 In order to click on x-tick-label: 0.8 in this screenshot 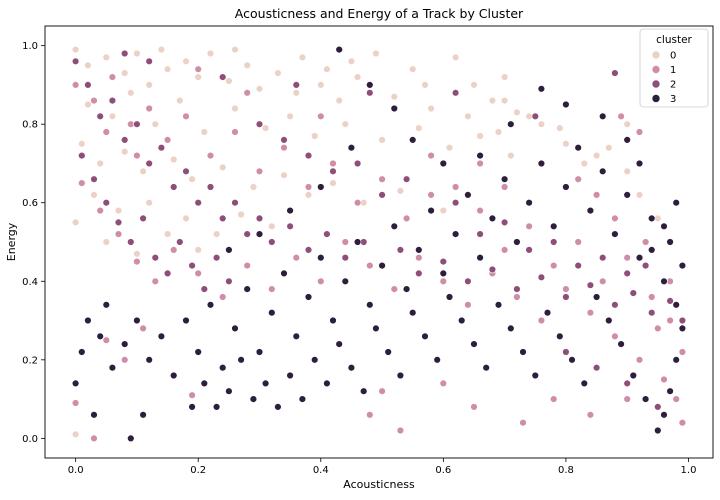, I will do `click(566, 470)`.